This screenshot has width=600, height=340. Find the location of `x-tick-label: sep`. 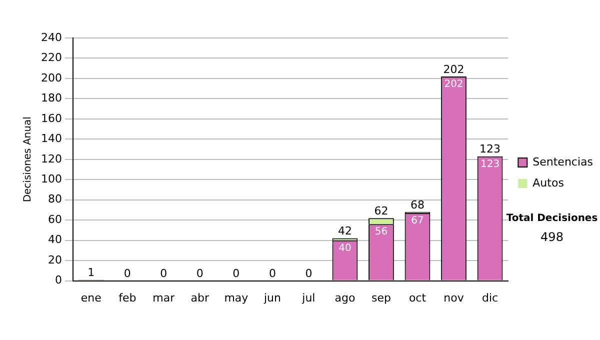

x-tick-label: sep is located at coordinates (381, 297).